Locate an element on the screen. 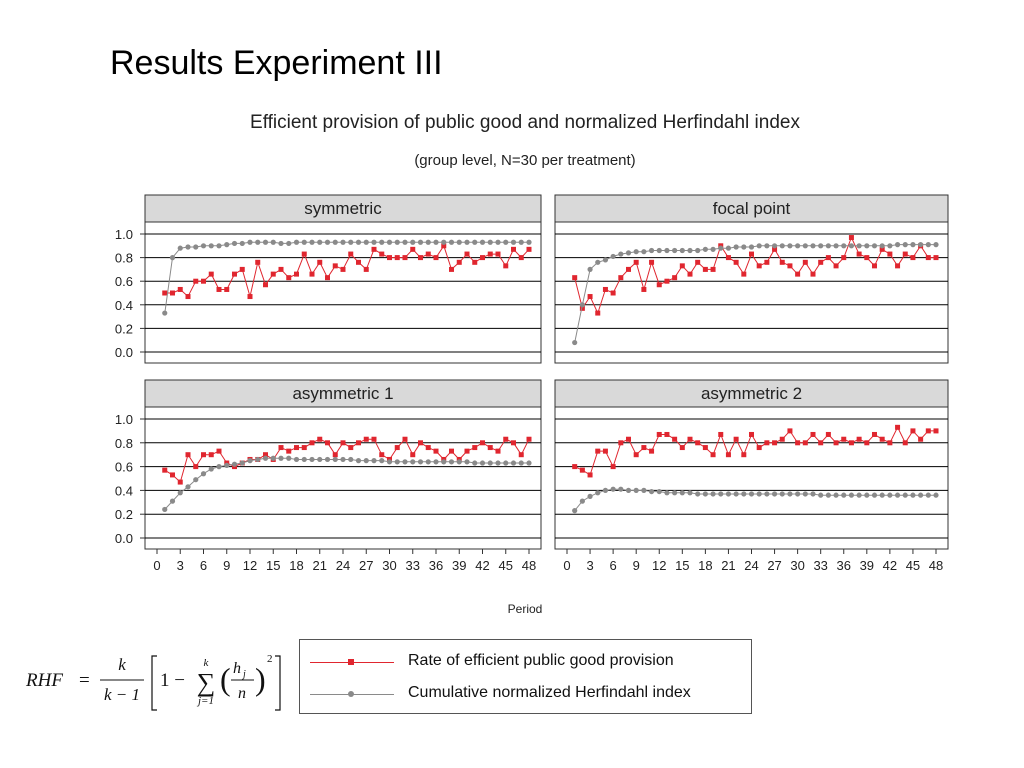 The height and width of the screenshot is (768, 1024). x-tick-label: 21 is located at coordinates (320, 565).